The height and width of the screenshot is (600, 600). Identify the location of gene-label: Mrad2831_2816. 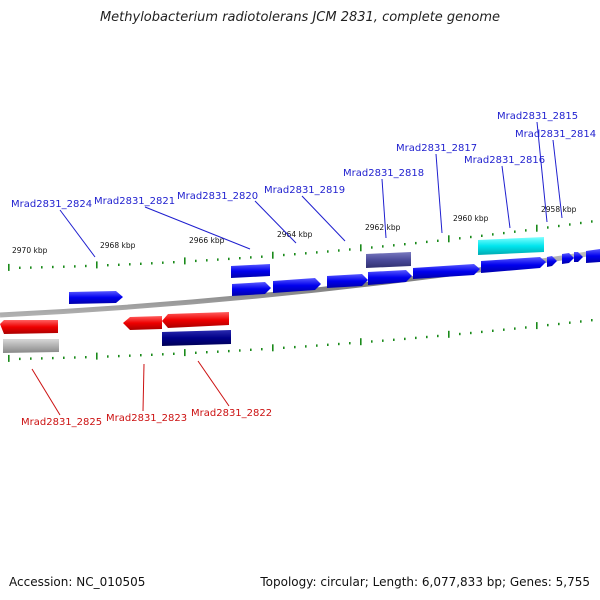
(504, 160).